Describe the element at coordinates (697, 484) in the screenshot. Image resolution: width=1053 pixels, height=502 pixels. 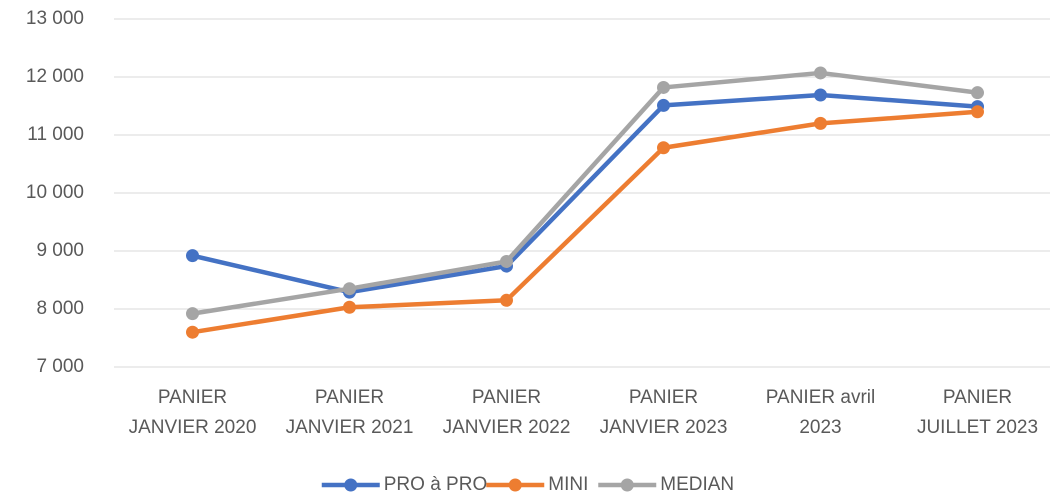
I see `legend-label: MEDIAN` at that location.